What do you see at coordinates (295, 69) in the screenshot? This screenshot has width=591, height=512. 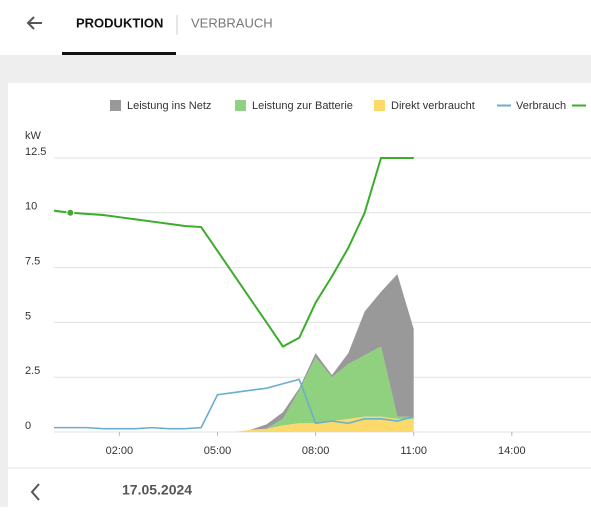 I see `gap` at bounding box center [295, 69].